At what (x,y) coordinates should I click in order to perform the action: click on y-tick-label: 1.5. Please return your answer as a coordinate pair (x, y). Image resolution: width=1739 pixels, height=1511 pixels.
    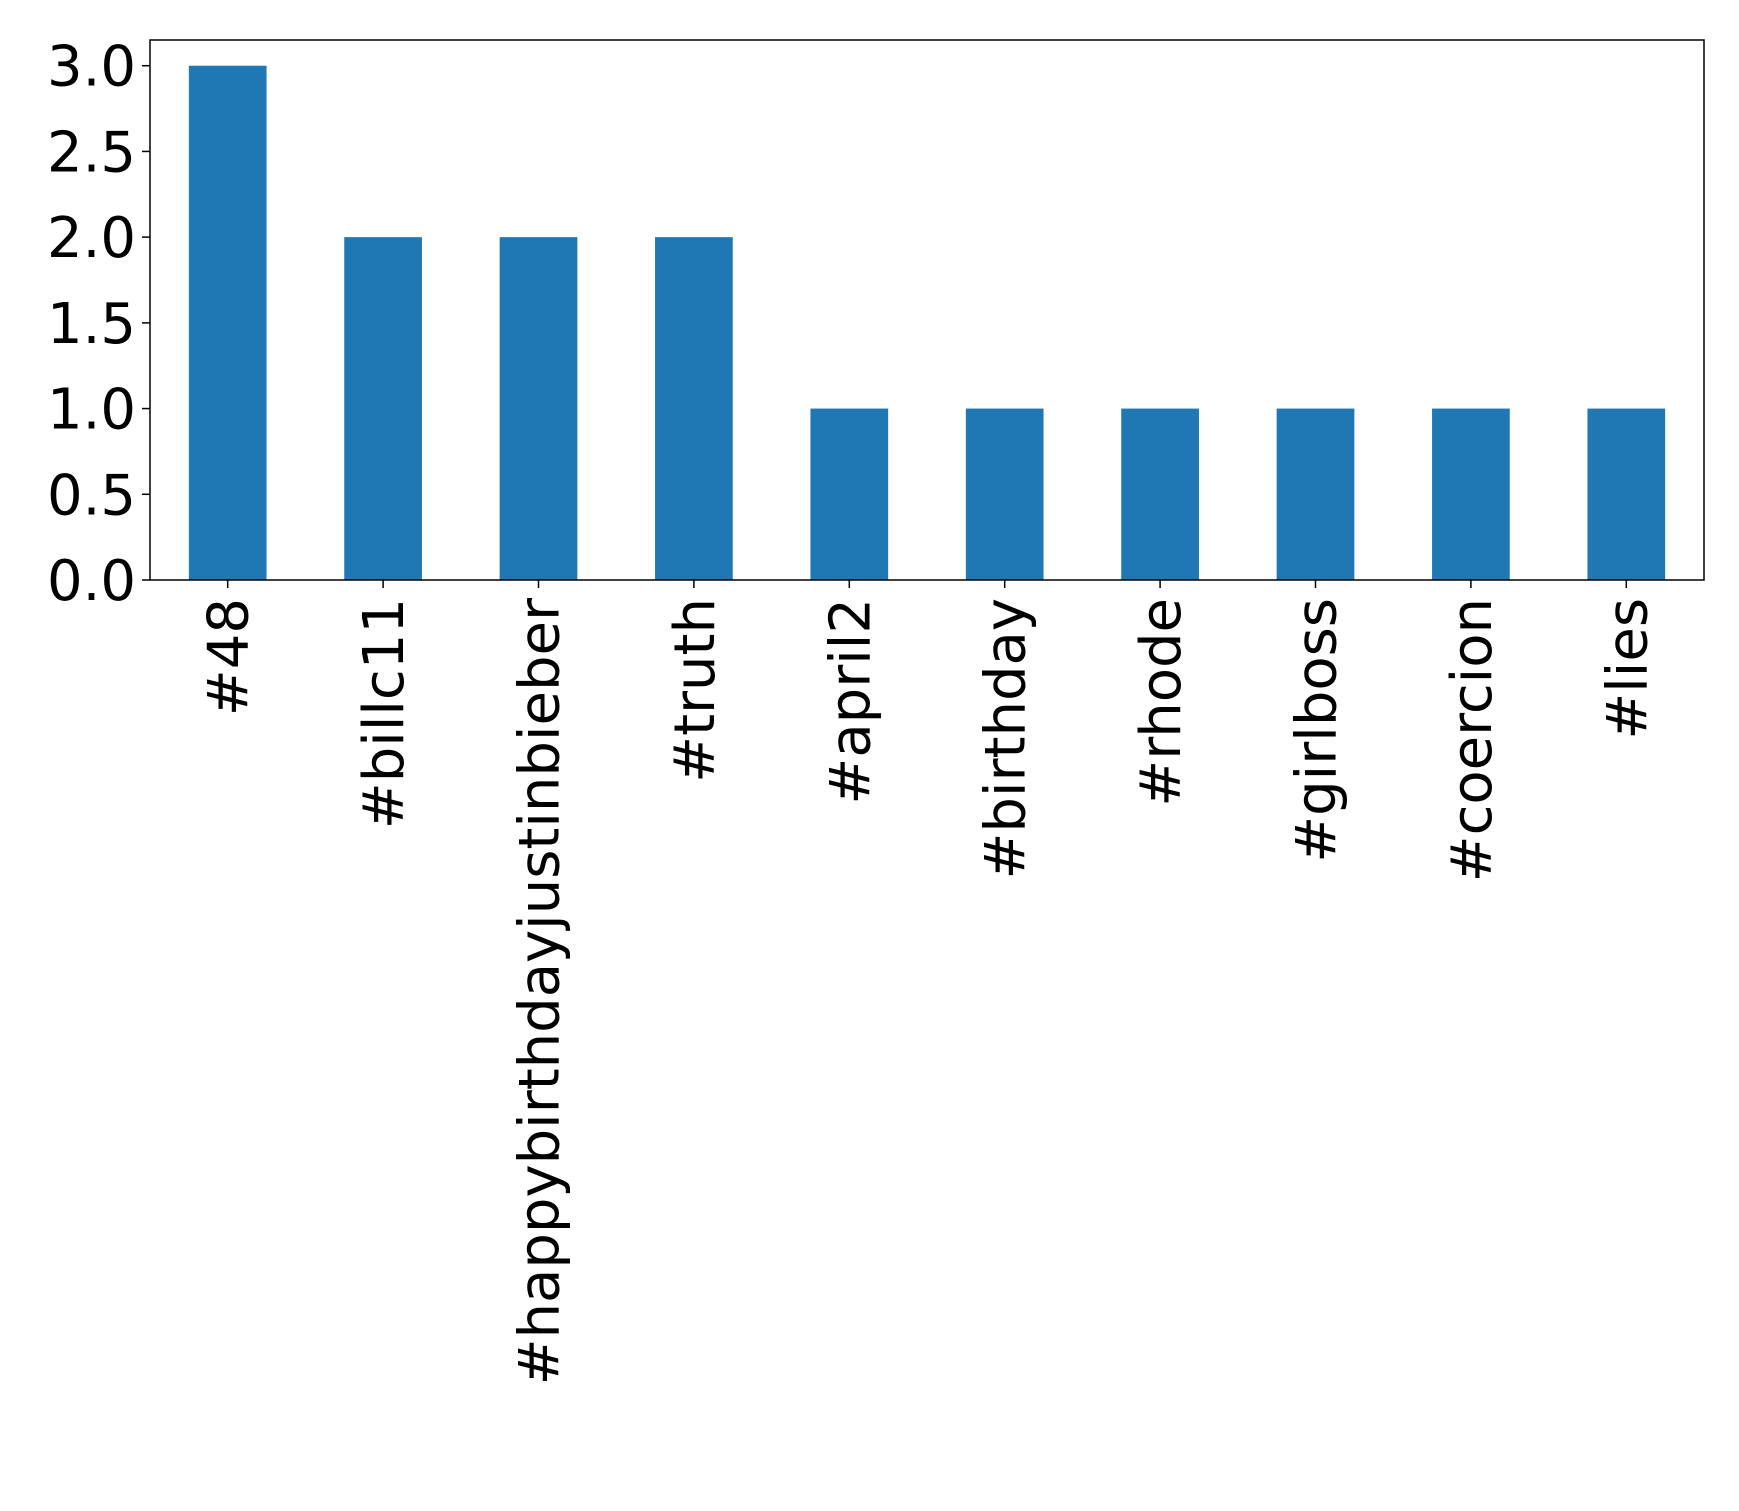
    Looking at the image, I should click on (91, 324).